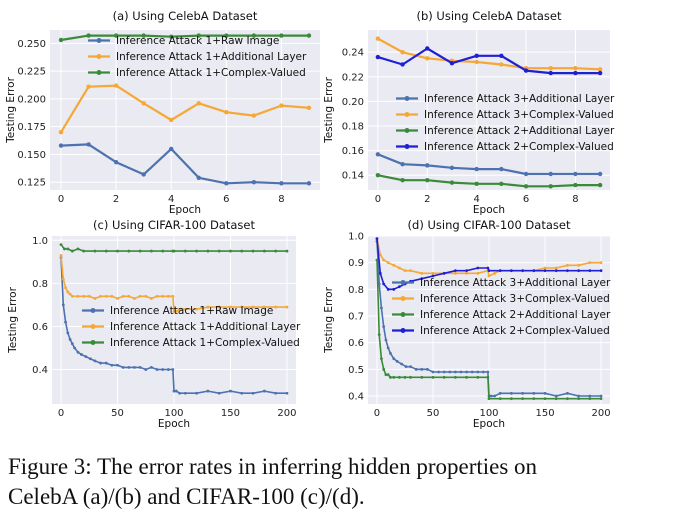  What do you see at coordinates (205, 327) in the screenshot?
I see `legend-label: Inference Attack 1+Additional Layer` at bounding box center [205, 327].